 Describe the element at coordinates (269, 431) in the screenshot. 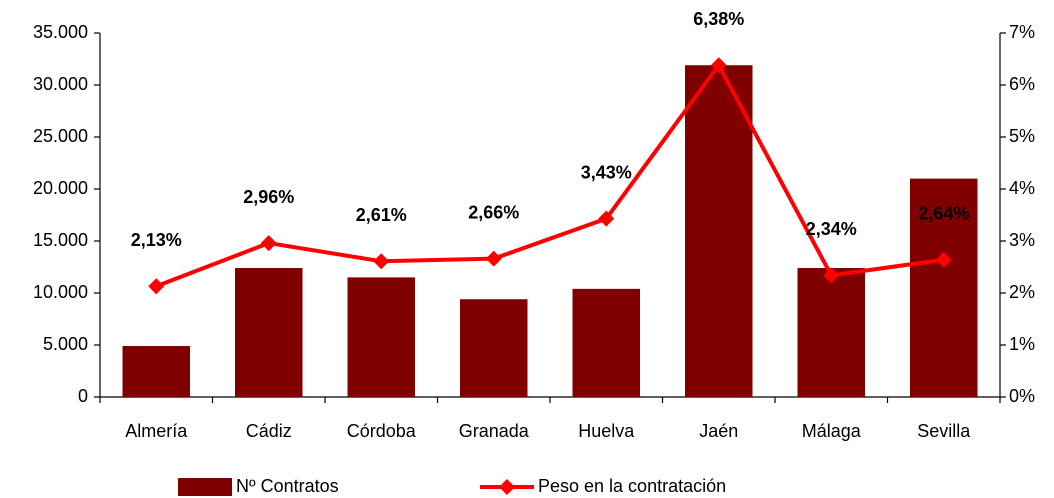

I see `x-tick-label: Cádiz` at that location.